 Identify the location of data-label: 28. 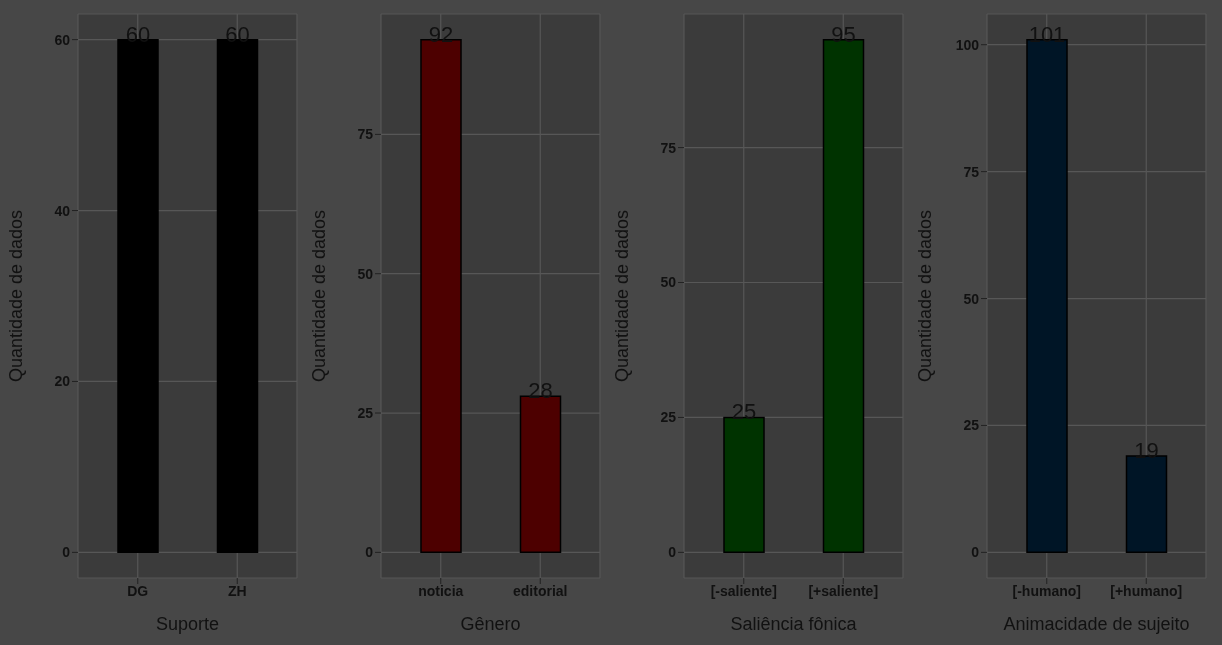
(540, 391).